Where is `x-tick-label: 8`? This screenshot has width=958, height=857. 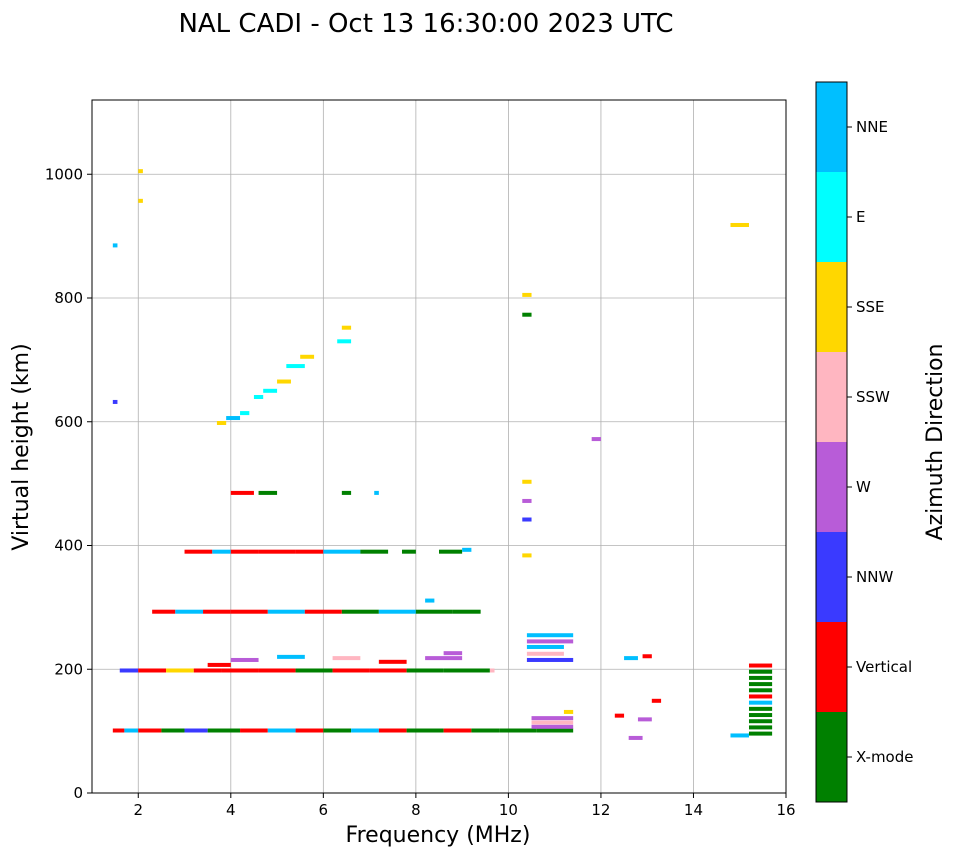 x-tick-label: 8 is located at coordinates (416, 810).